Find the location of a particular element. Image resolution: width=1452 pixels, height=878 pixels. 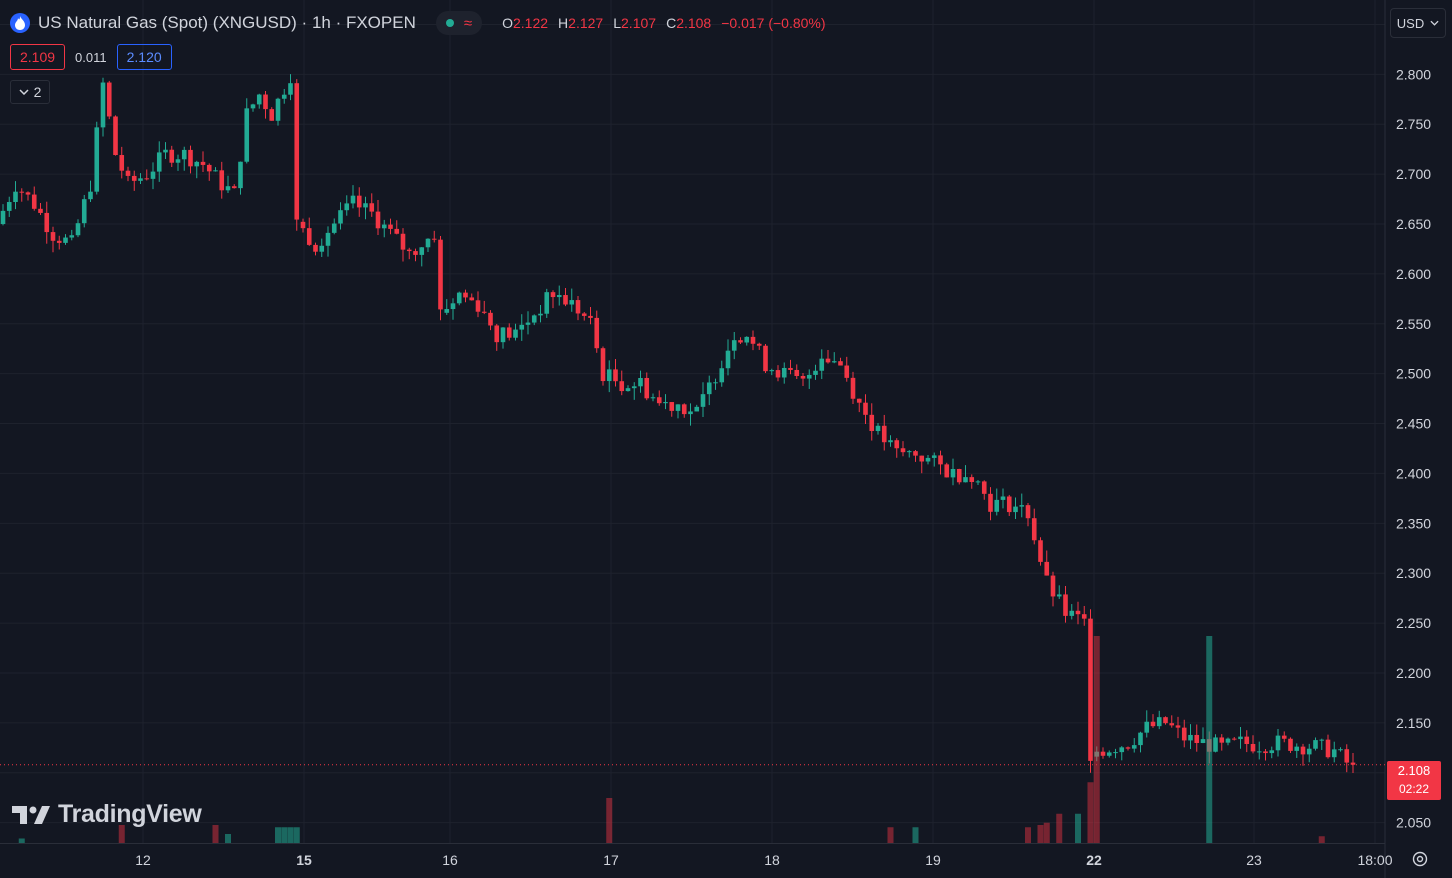

time-tick-label: 22 is located at coordinates (1094, 860).